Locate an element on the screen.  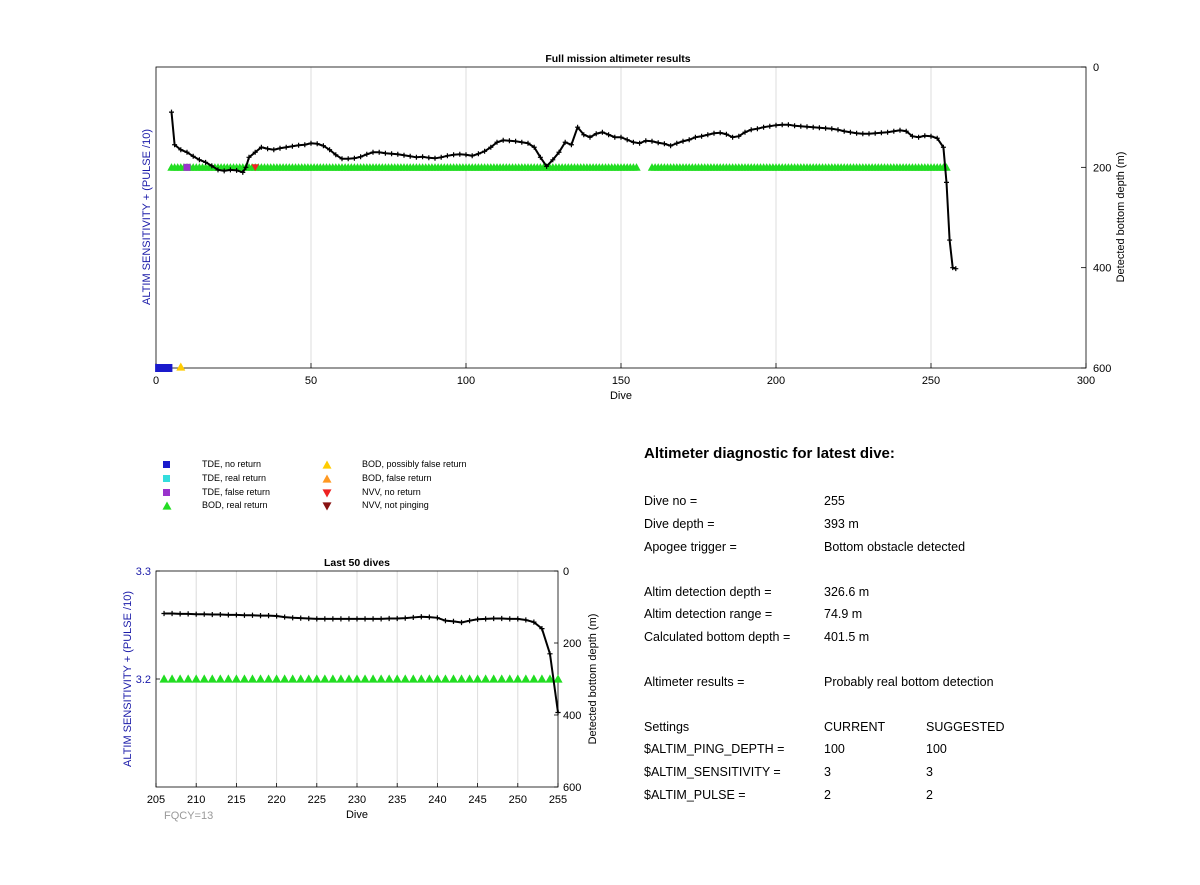
diag-label: Altim detection range = is located at coordinates (708, 614).